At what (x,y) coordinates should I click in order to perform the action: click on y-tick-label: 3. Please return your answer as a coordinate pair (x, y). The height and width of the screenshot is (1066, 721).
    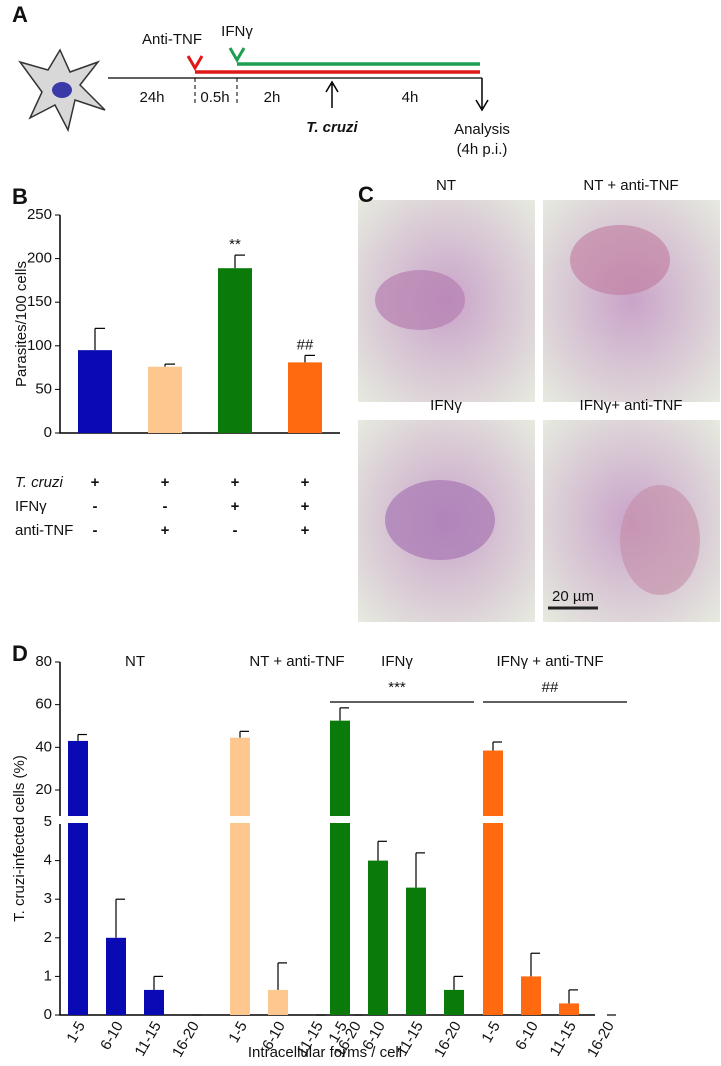
    Looking at the image, I should click on (48, 898).